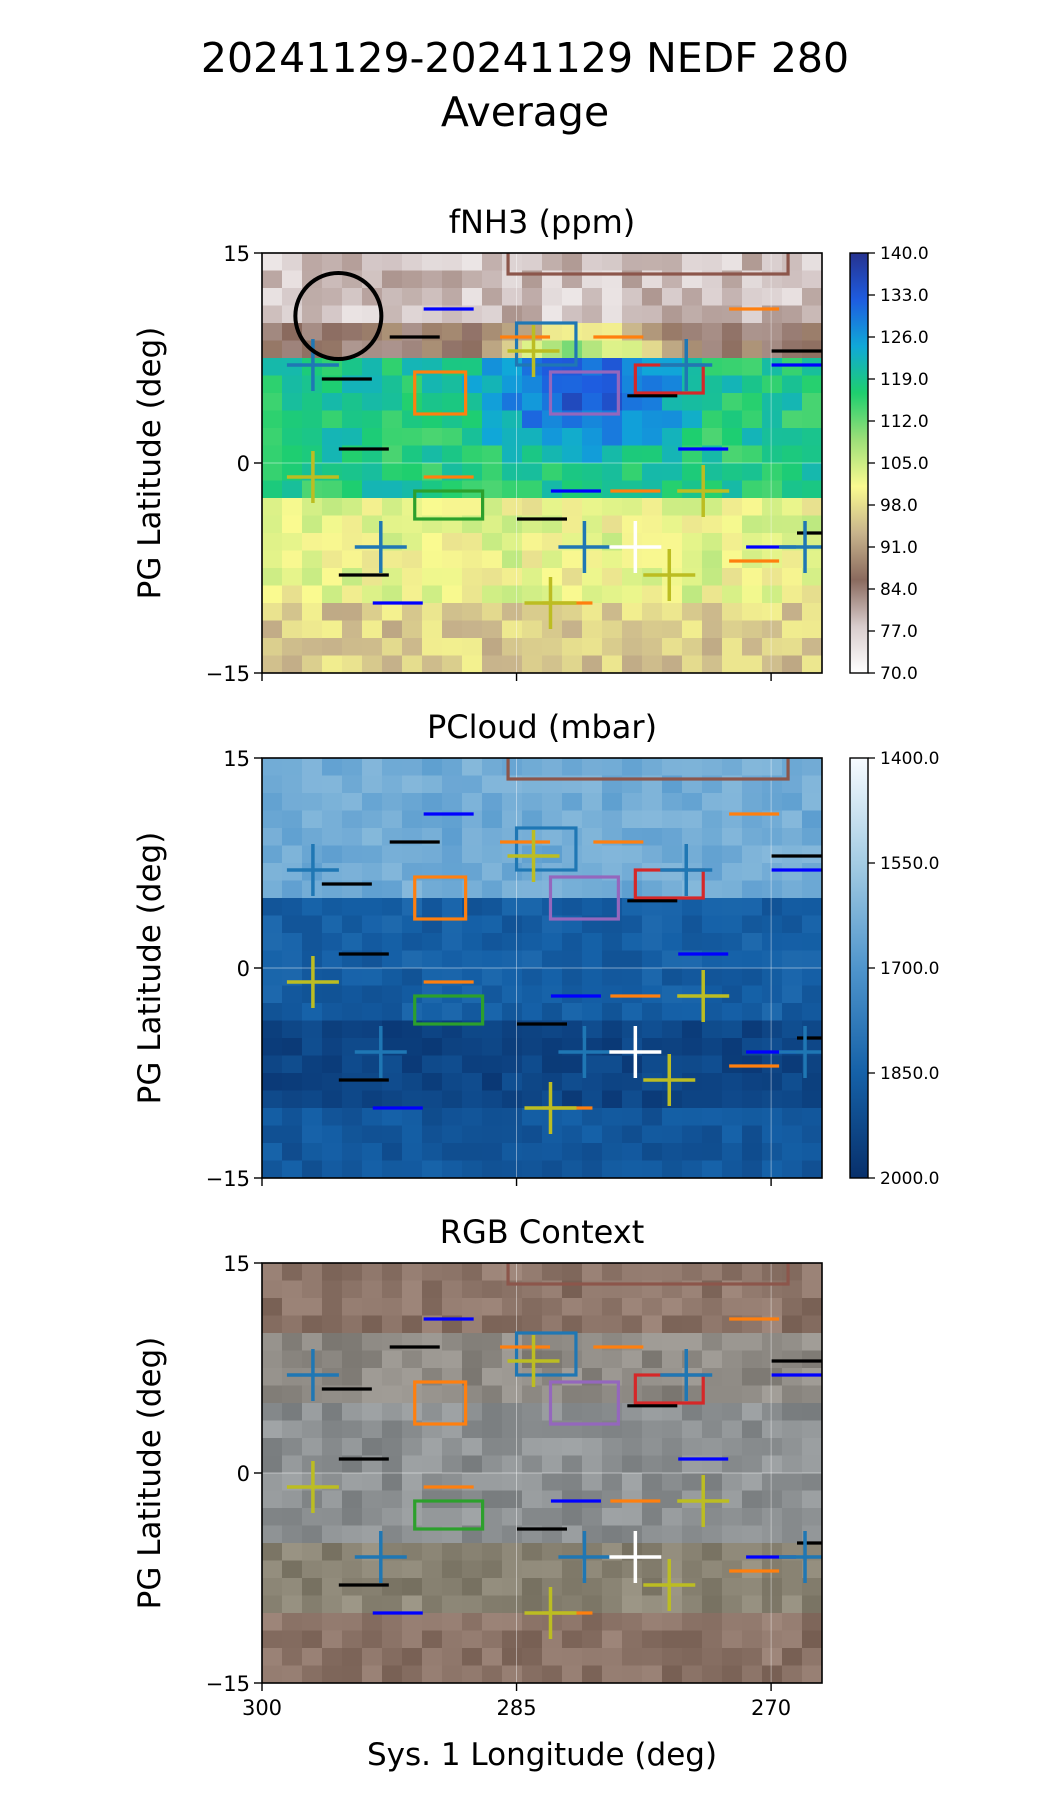 The height and width of the screenshot is (1800, 1050). I want to click on colorbar-tick-label: 105.0, so click(904, 464).